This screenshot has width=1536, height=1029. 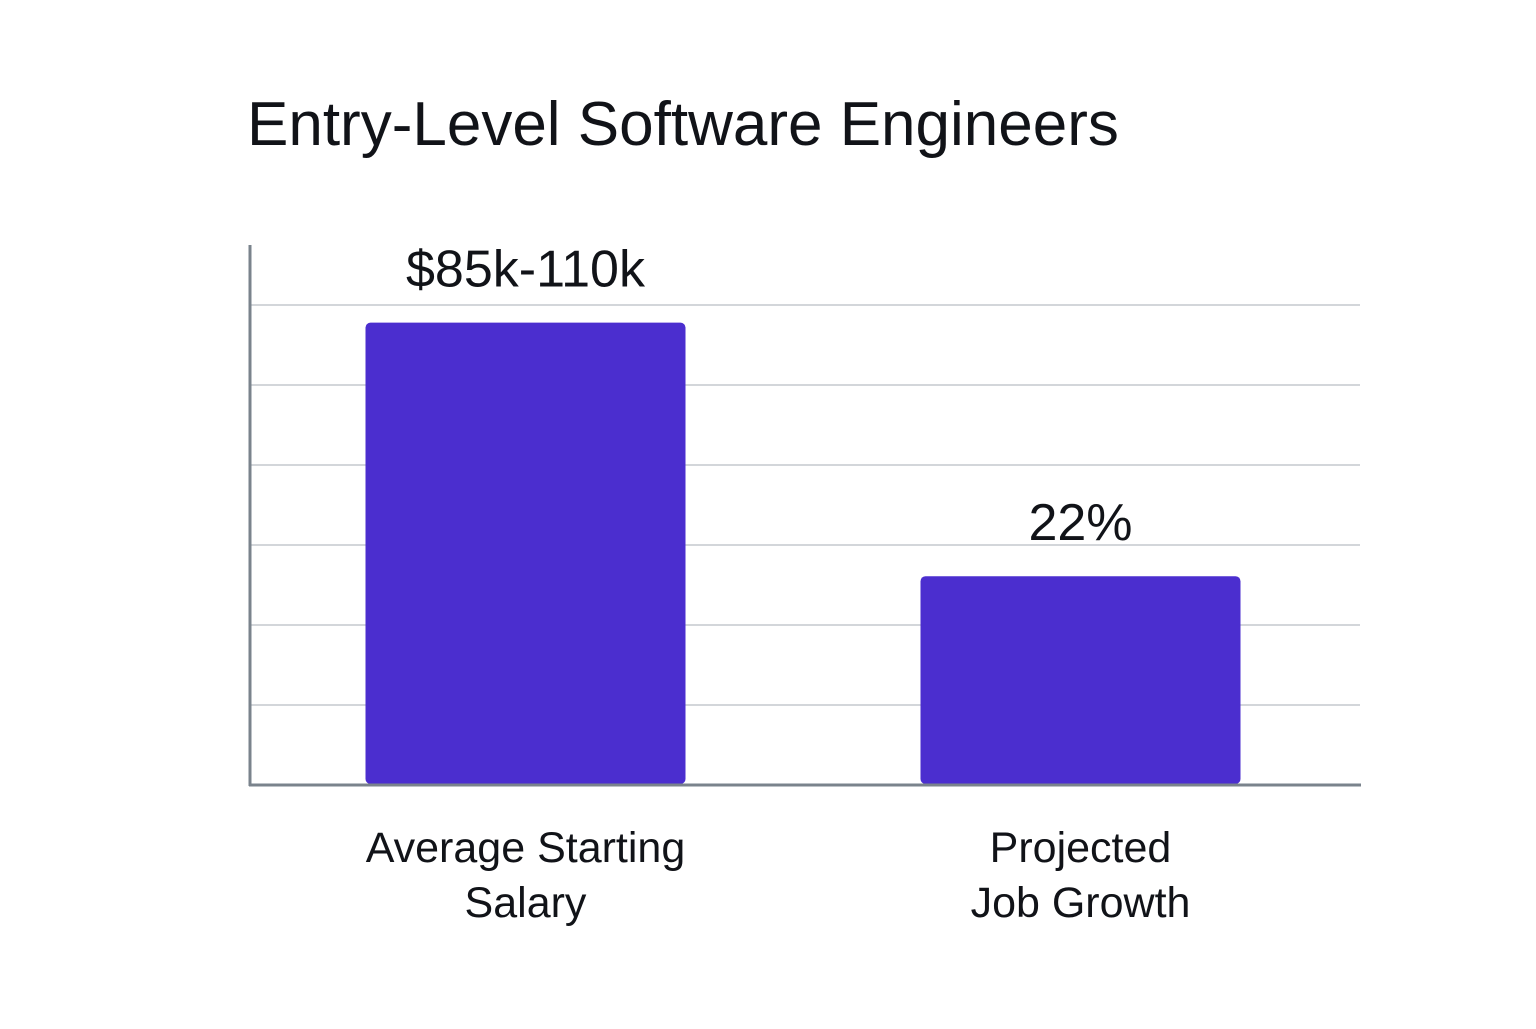 I want to click on x-tick-label: Job Growth, so click(x=1081, y=903).